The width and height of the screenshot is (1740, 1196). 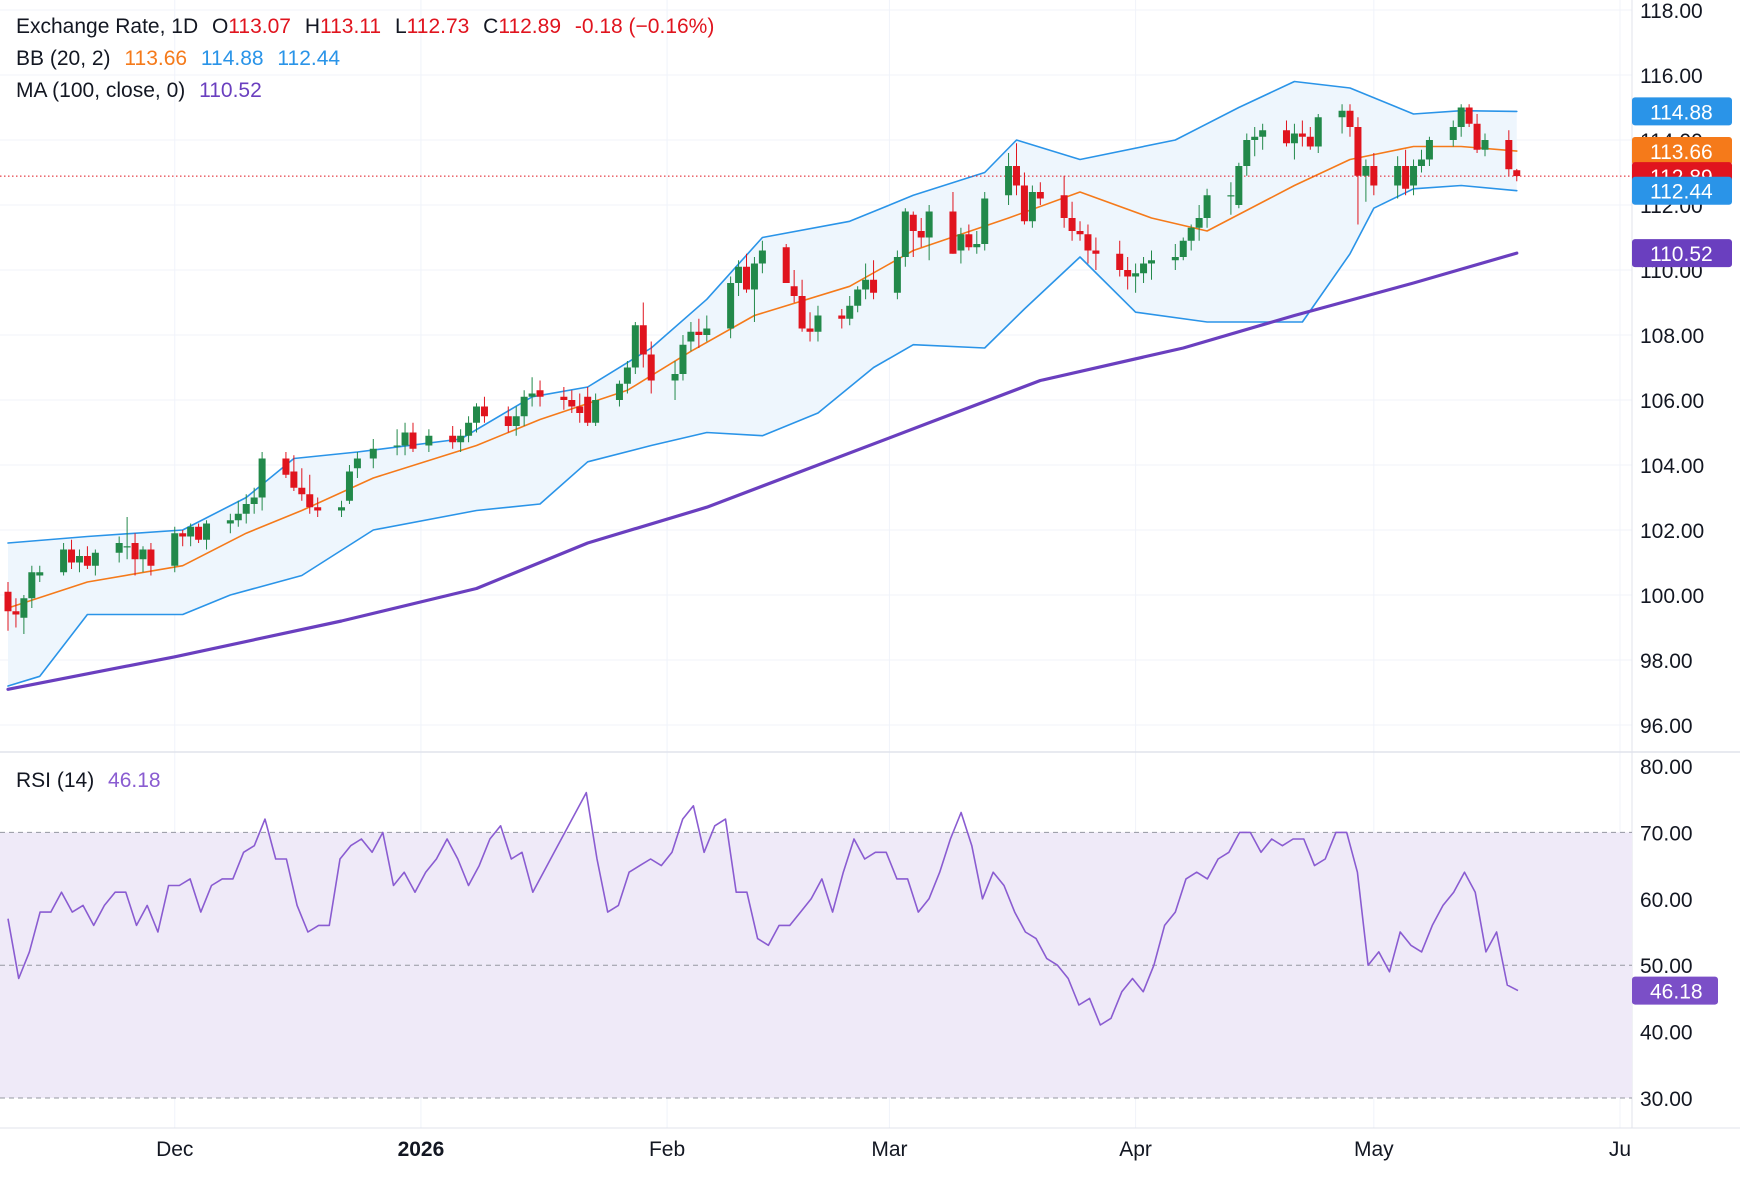 I want to click on high-label: H, so click(x=312, y=26).